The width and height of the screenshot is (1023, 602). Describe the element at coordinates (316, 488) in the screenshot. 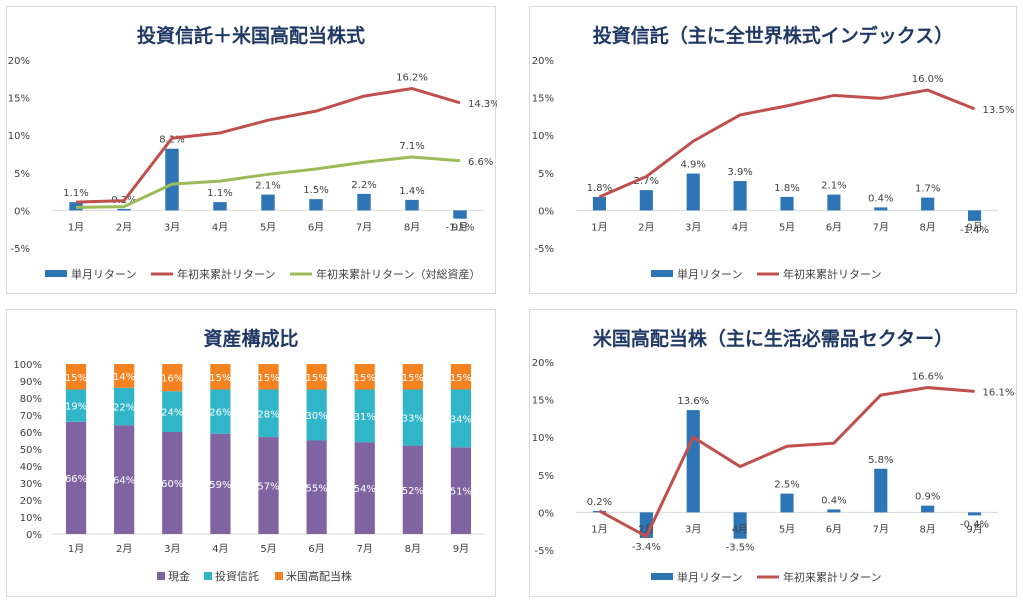

I see `segment-data-label: 55%` at that location.